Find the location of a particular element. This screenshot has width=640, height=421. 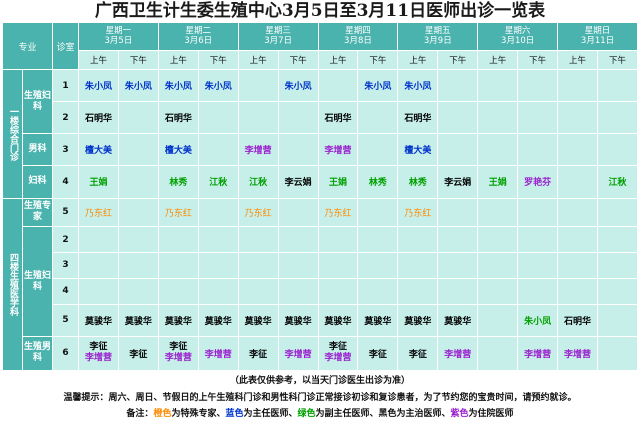

floor-label: 一楼综合门诊 is located at coordinates (12, 134).